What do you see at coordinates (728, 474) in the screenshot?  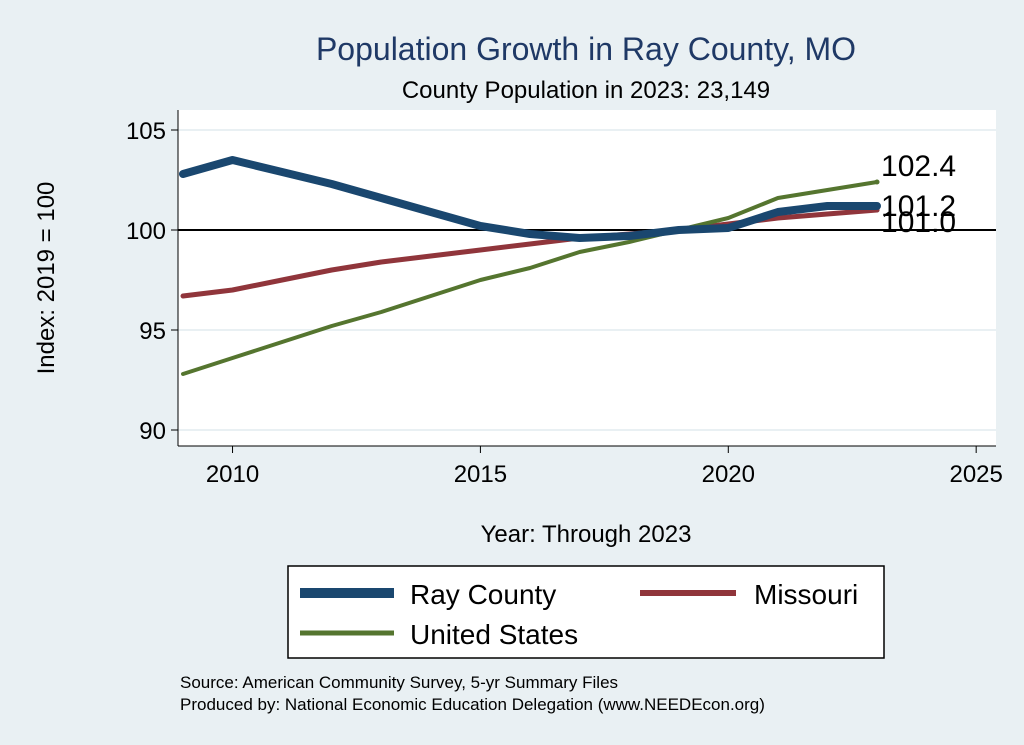 I see `x-tick-label-2020: 2020` at bounding box center [728, 474].